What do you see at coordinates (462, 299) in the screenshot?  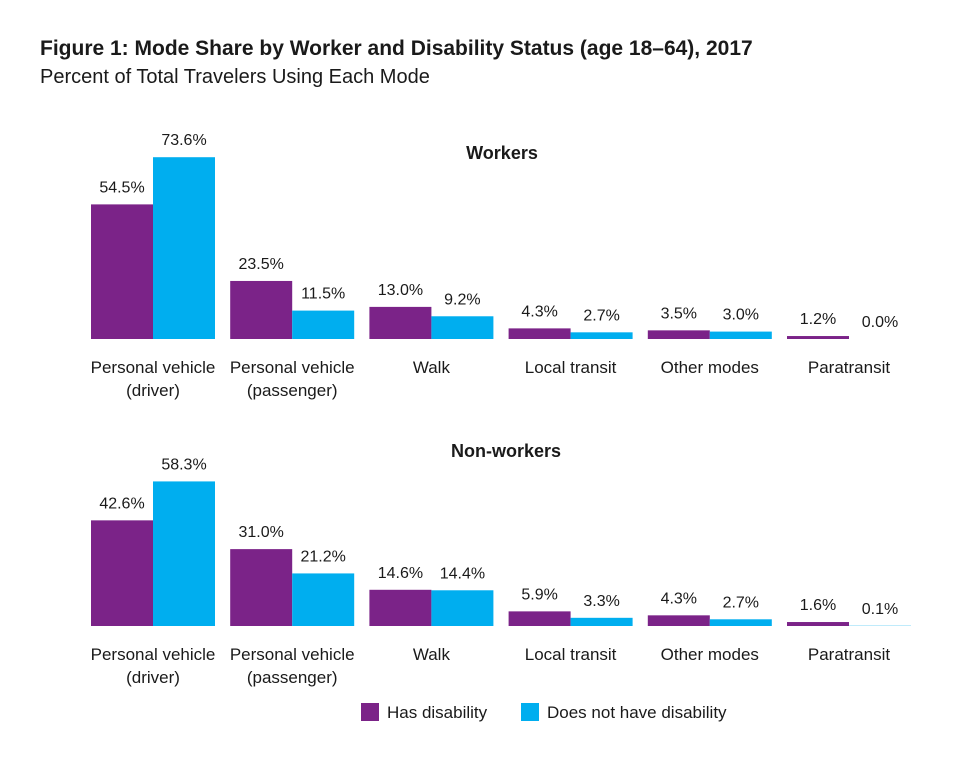 I see `data-label: 9.2%` at bounding box center [462, 299].